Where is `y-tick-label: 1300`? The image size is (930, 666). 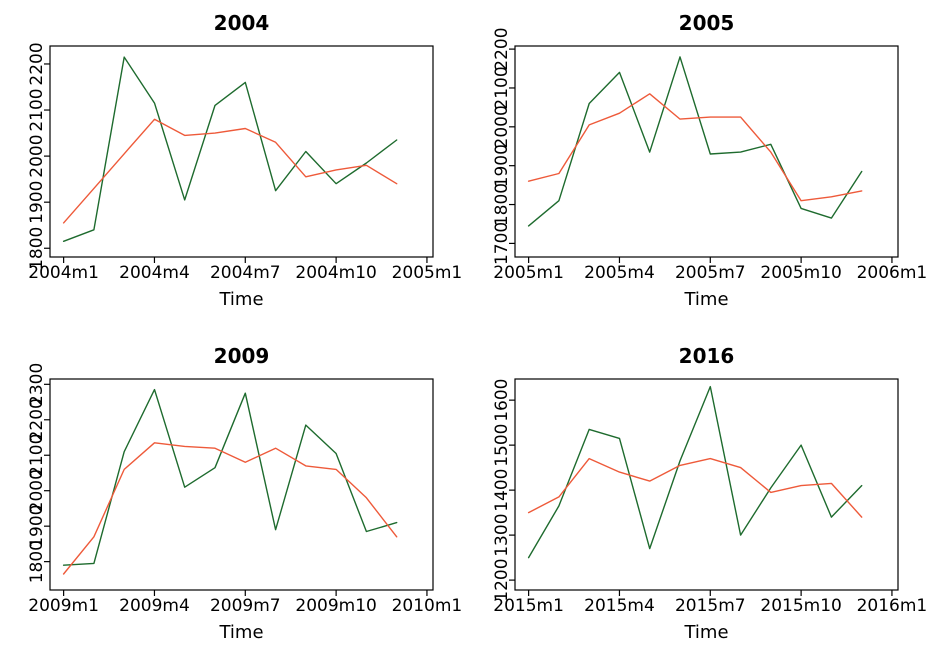 y-tick-label: 1300 is located at coordinates (502, 534).